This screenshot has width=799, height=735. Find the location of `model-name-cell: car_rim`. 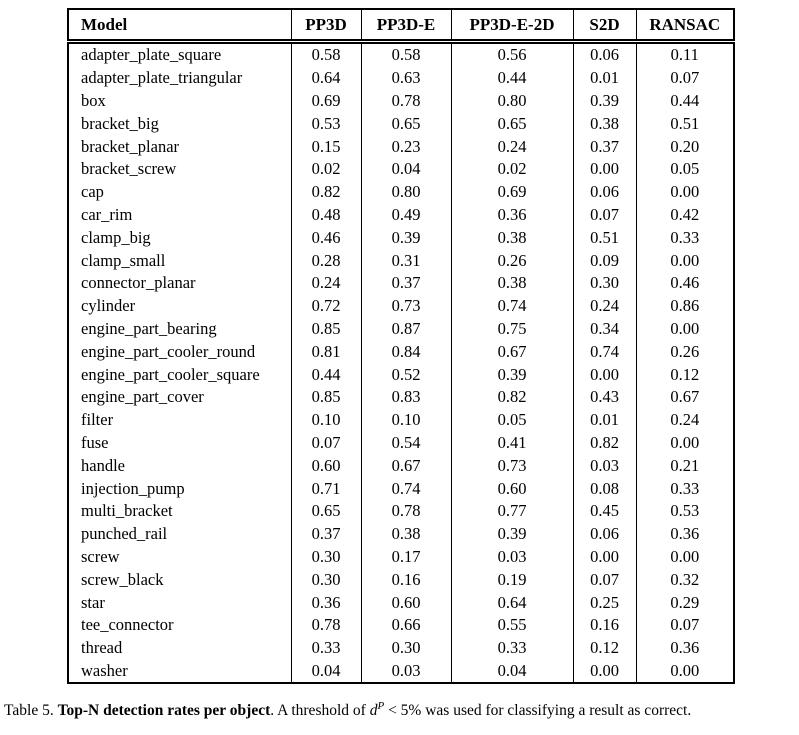

model-name-cell: car_rim is located at coordinates (107, 214).